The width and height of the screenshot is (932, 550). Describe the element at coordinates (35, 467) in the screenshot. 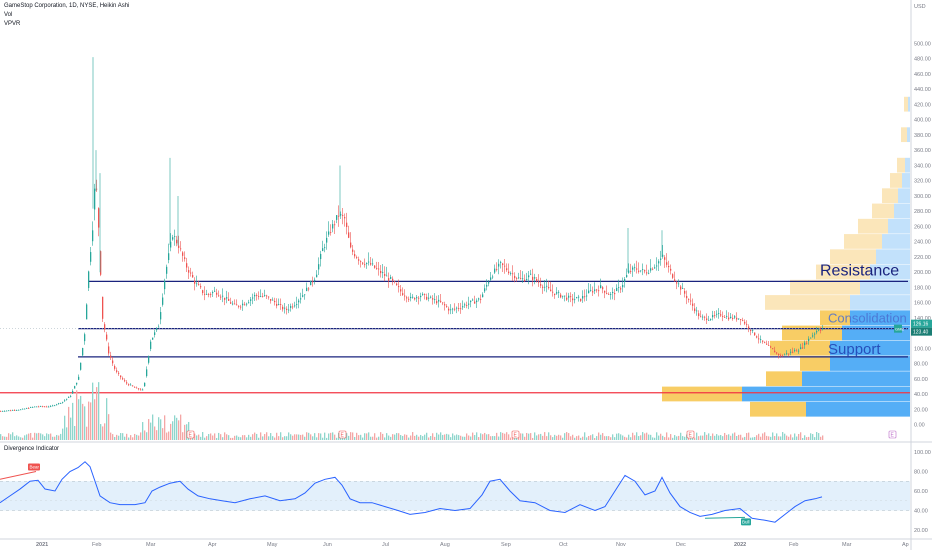

I see `bear-label: Bear` at that location.